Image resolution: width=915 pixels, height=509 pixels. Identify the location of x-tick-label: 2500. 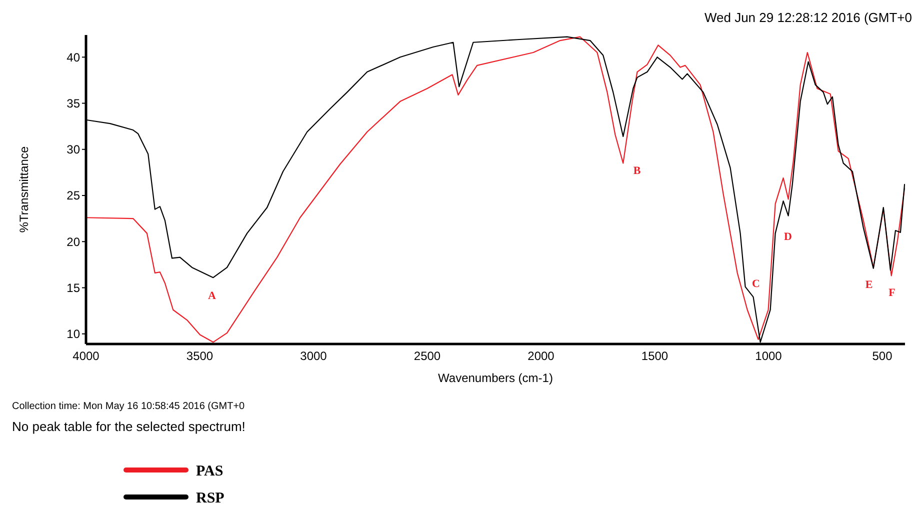
(427, 356).